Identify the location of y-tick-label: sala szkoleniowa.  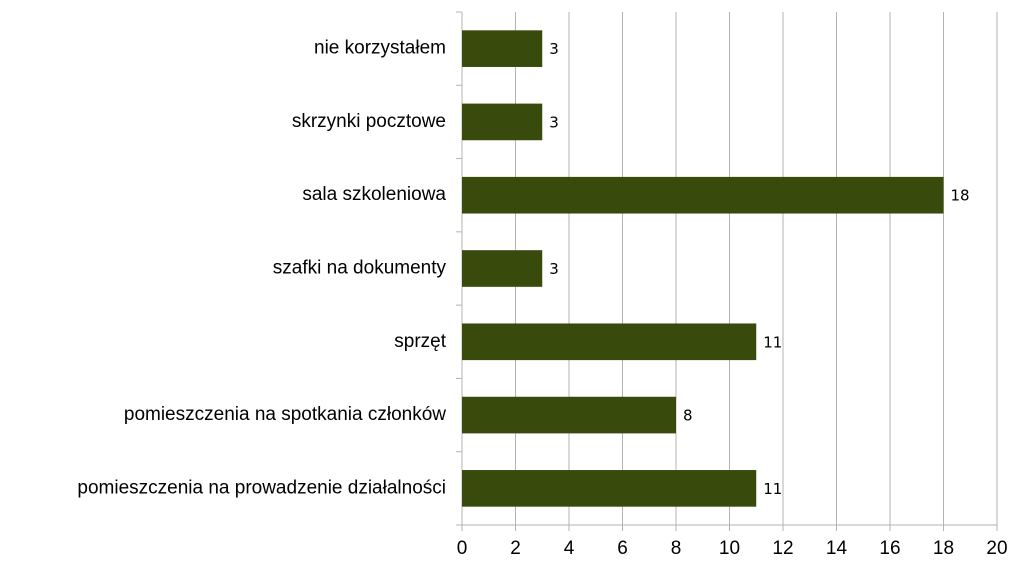
(374, 194).